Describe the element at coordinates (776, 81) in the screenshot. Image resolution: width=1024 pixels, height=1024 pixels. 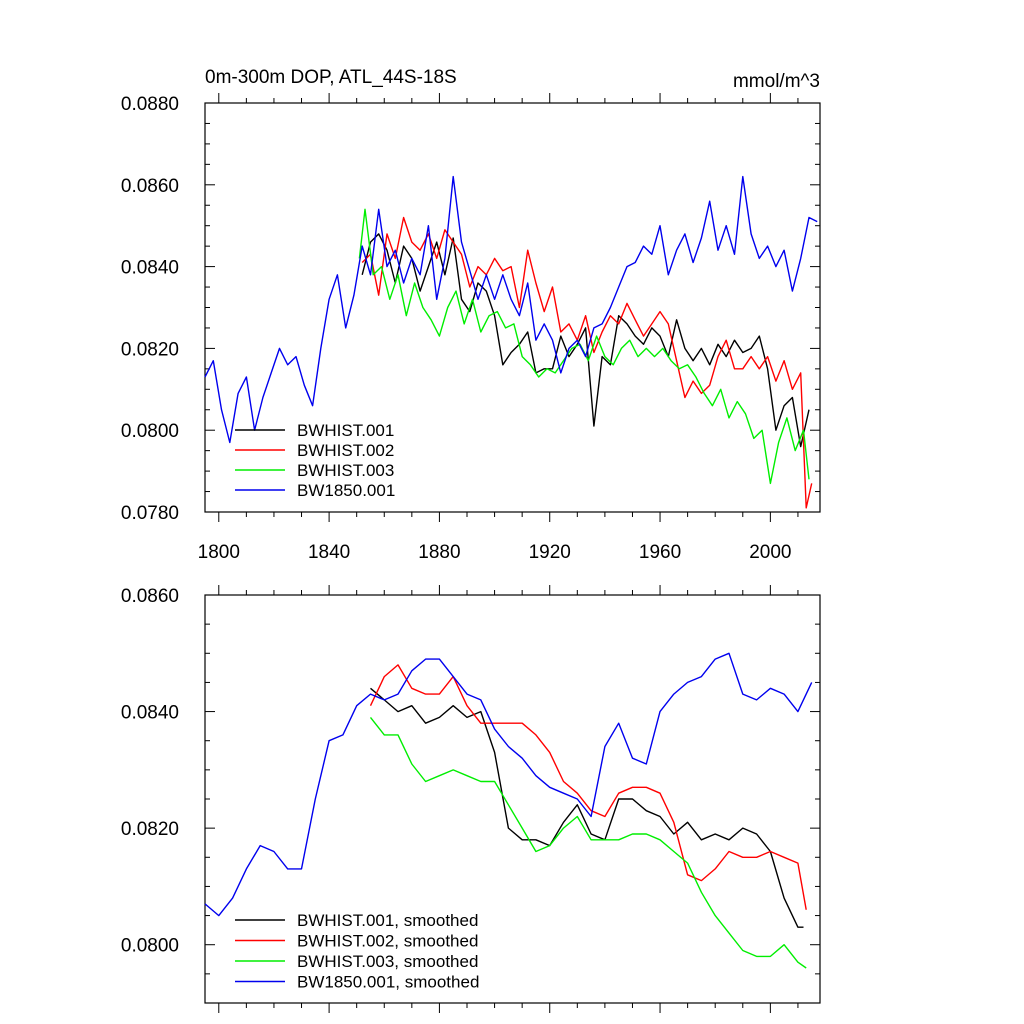
I see `top-panel-units: mmol/m^3` at that location.